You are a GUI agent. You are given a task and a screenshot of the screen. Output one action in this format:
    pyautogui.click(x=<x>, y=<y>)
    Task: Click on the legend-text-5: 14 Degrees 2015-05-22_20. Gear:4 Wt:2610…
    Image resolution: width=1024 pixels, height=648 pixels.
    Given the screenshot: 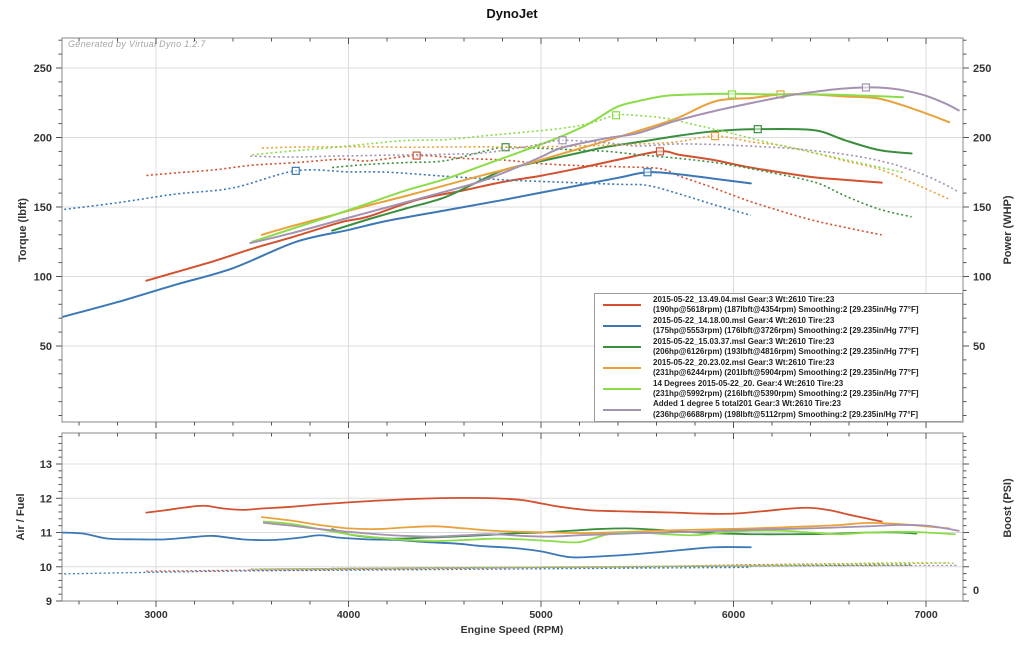 What is the action you would take?
    pyautogui.click(x=786, y=389)
    